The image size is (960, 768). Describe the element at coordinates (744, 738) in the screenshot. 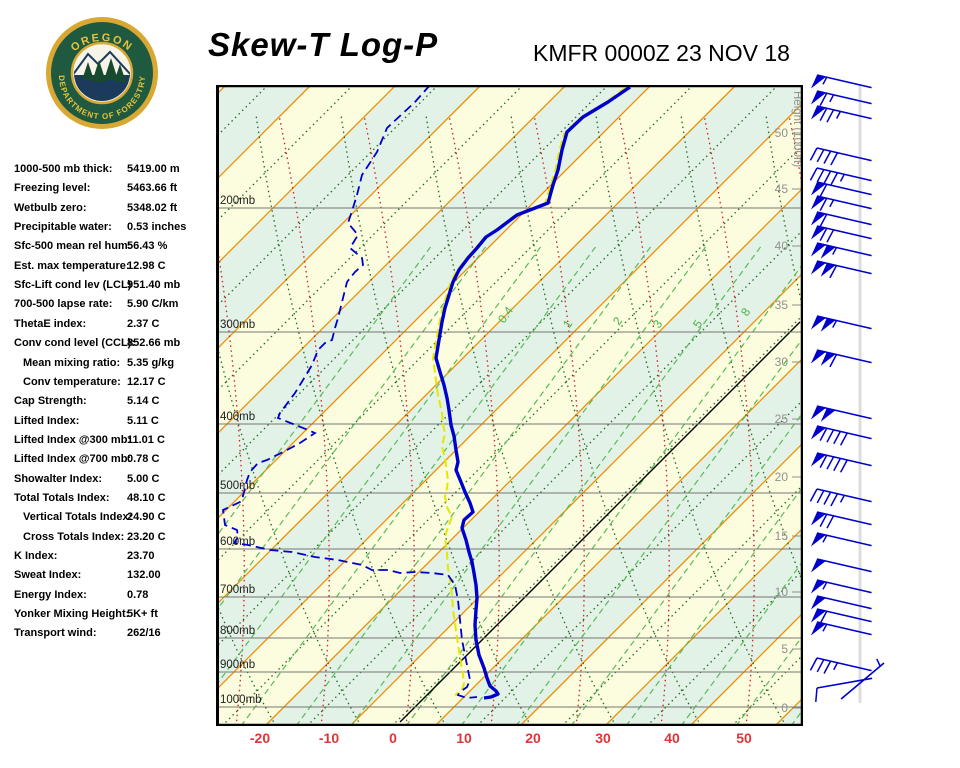

I see `temp-tick-label: 50` at that location.